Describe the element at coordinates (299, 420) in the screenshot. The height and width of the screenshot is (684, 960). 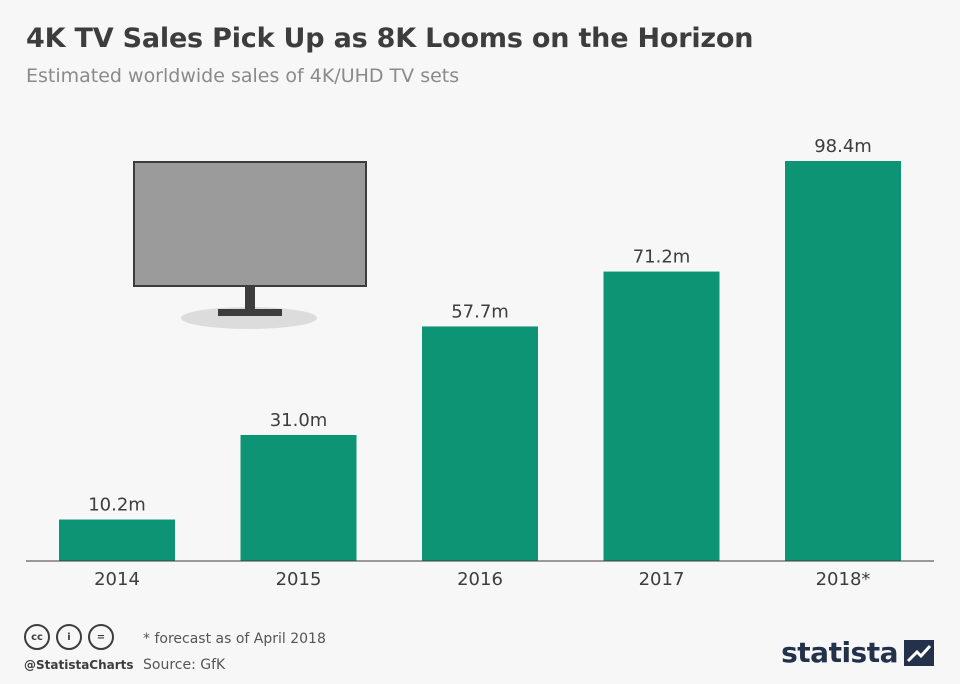
I see `bar-value-label: 31.0m` at that location.